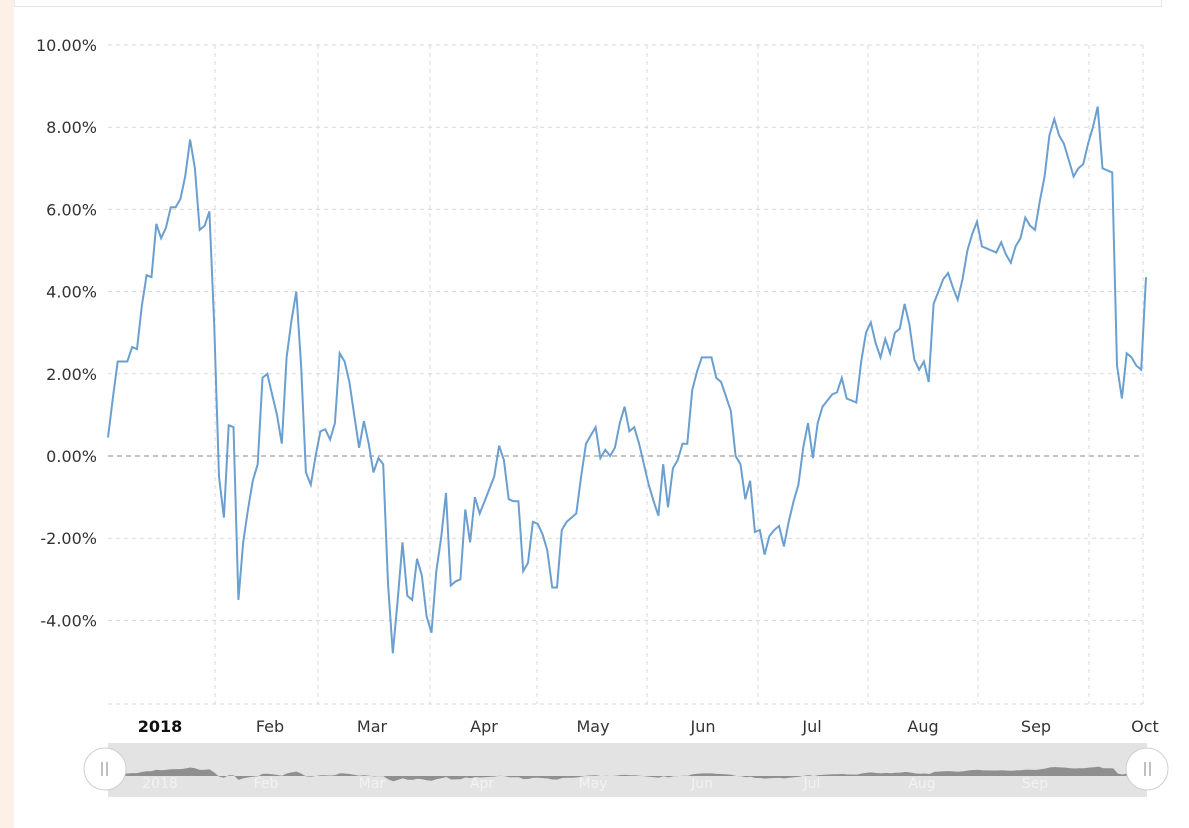 This screenshot has height=828, width=1189. Describe the element at coordinates (1145, 726) in the screenshot. I see `x-tick-label: Oct` at that location.